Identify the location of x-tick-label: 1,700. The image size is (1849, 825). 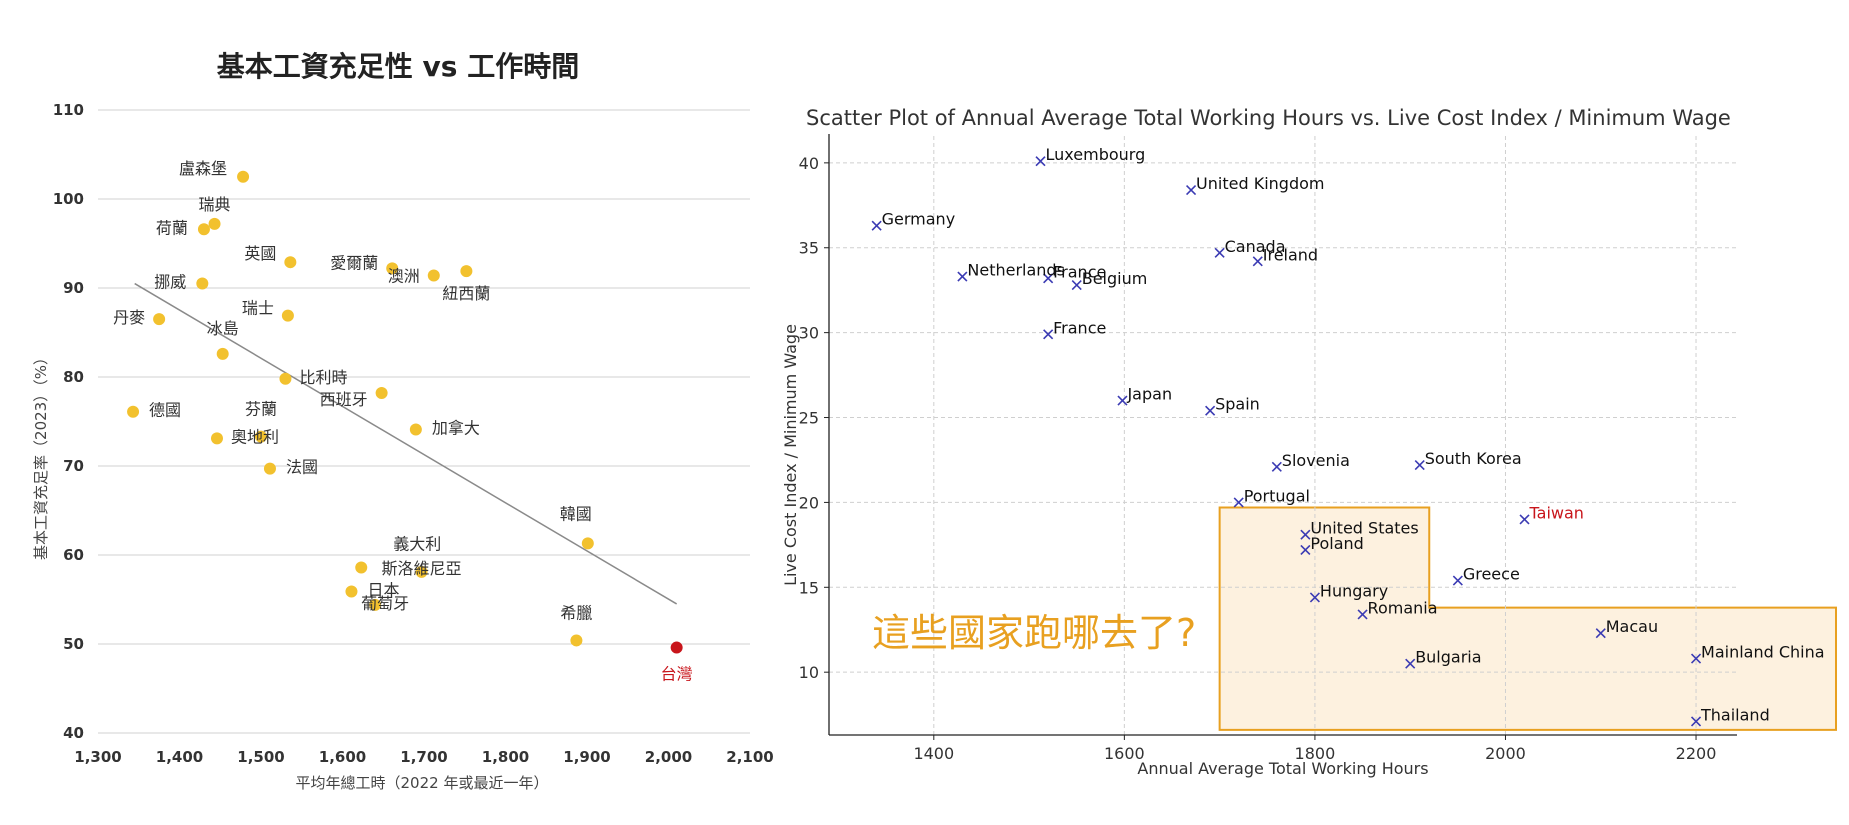
(423, 757).